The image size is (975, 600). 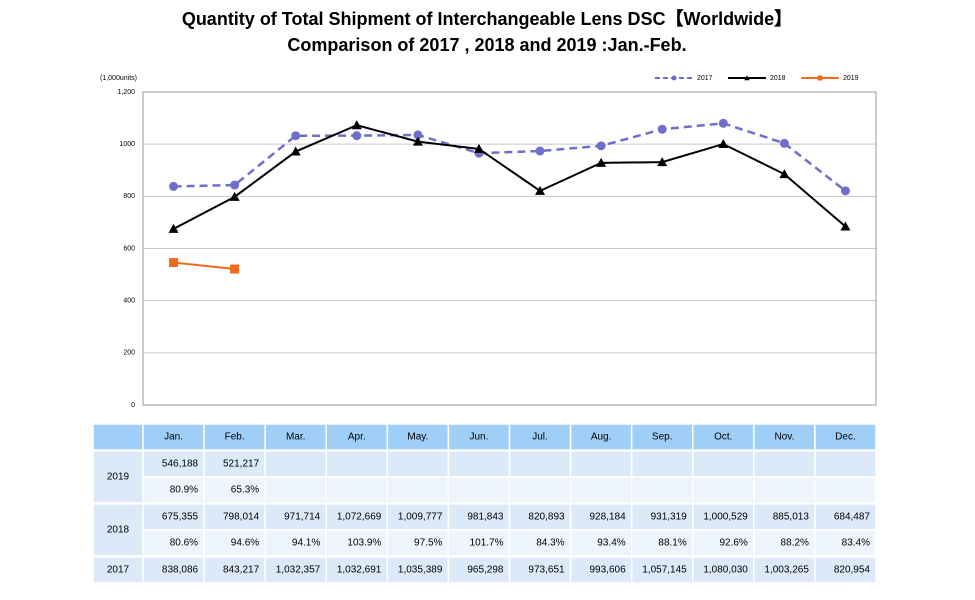 I want to click on table-value: 965,298, so click(x=485, y=570).